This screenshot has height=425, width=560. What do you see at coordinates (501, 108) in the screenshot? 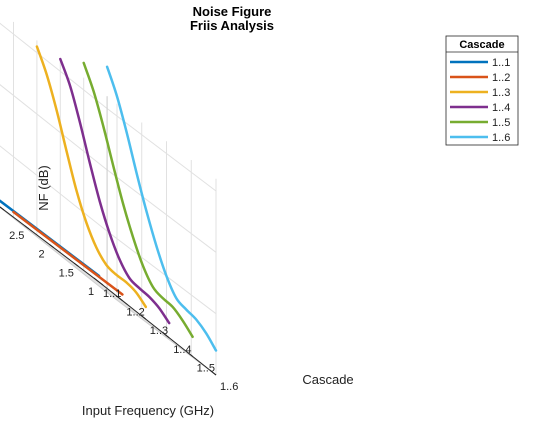
I see `legend-label: 1..4` at bounding box center [501, 108].